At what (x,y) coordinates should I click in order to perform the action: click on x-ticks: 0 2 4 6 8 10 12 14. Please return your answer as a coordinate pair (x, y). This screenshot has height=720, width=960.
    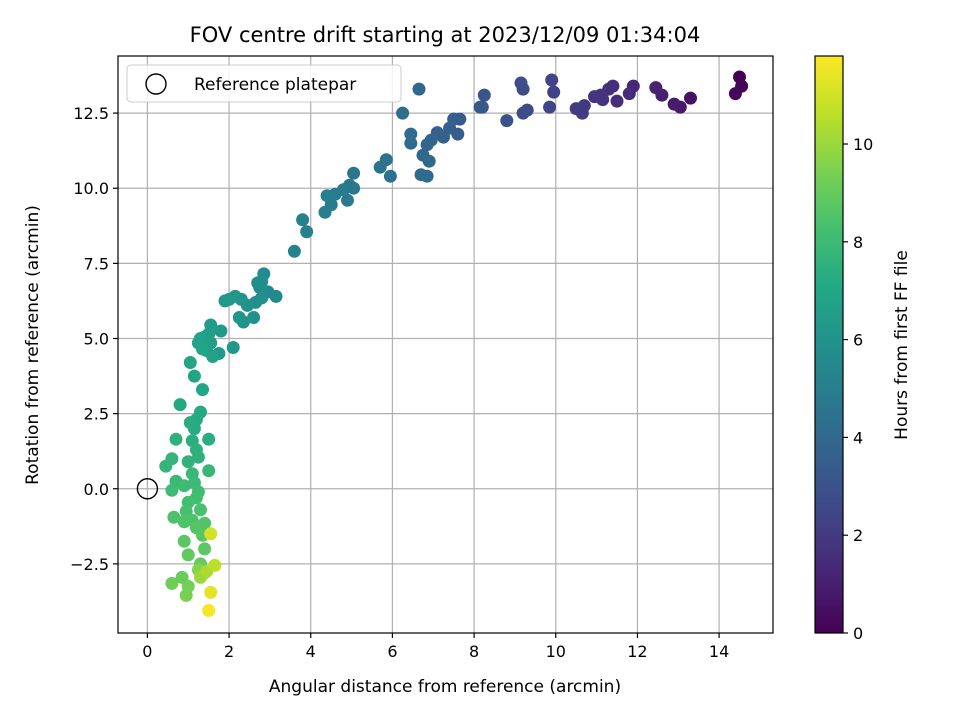
    Looking at the image, I should click on (435, 647).